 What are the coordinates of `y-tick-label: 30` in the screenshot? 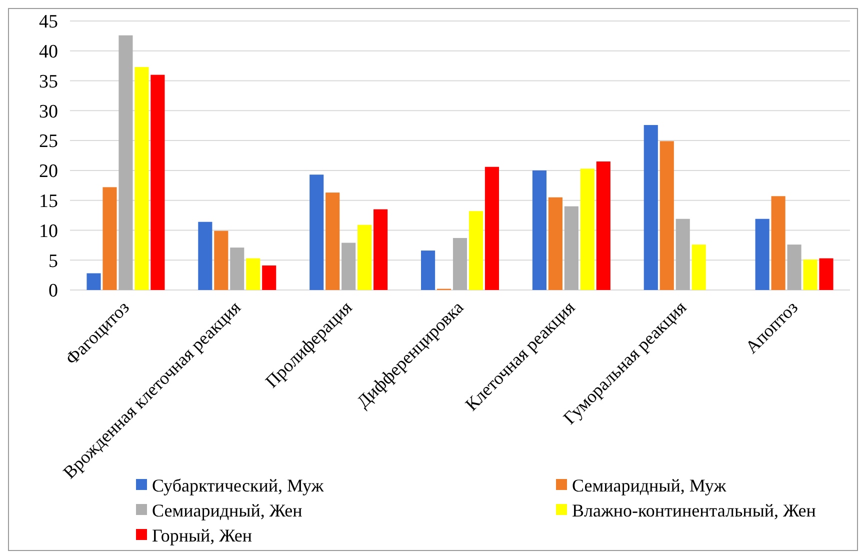 It's located at (48, 111).